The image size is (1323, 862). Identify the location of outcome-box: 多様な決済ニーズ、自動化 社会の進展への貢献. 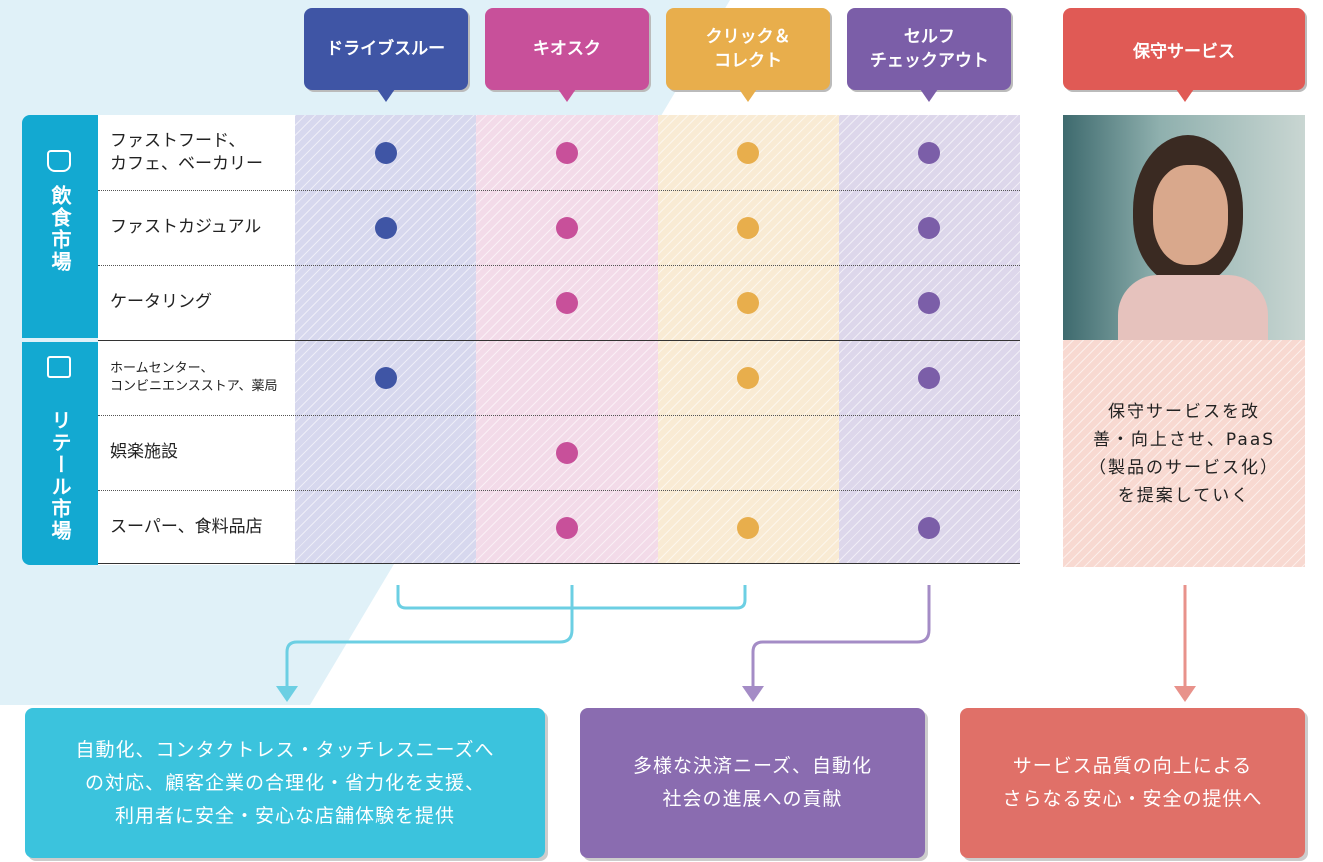
(752, 783).